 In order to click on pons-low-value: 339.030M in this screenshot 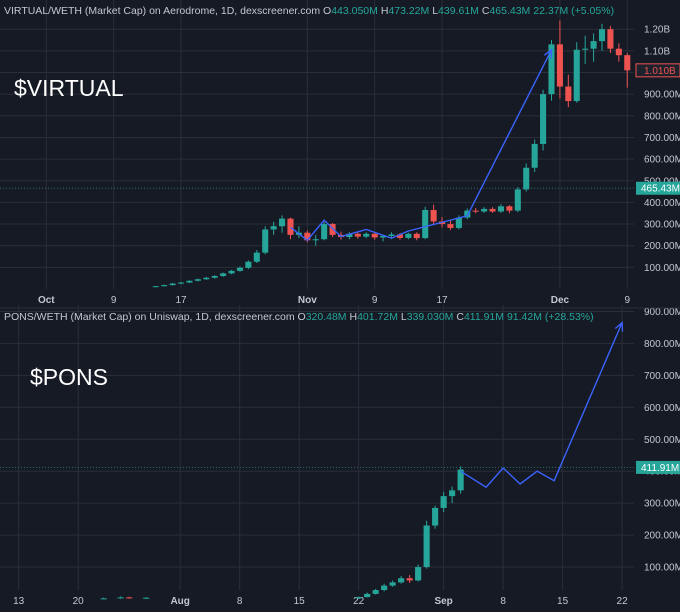, I will do `click(430, 317)`.